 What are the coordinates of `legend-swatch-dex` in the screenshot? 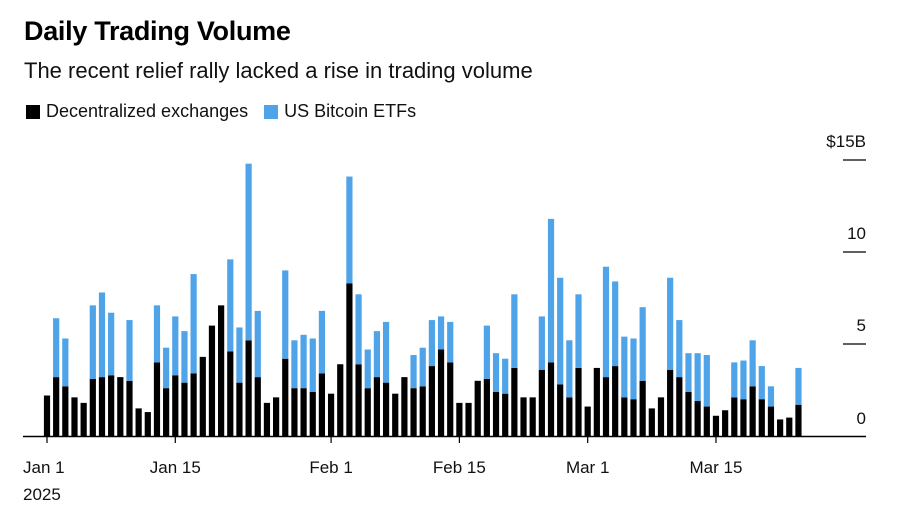 It's located at (33, 111).